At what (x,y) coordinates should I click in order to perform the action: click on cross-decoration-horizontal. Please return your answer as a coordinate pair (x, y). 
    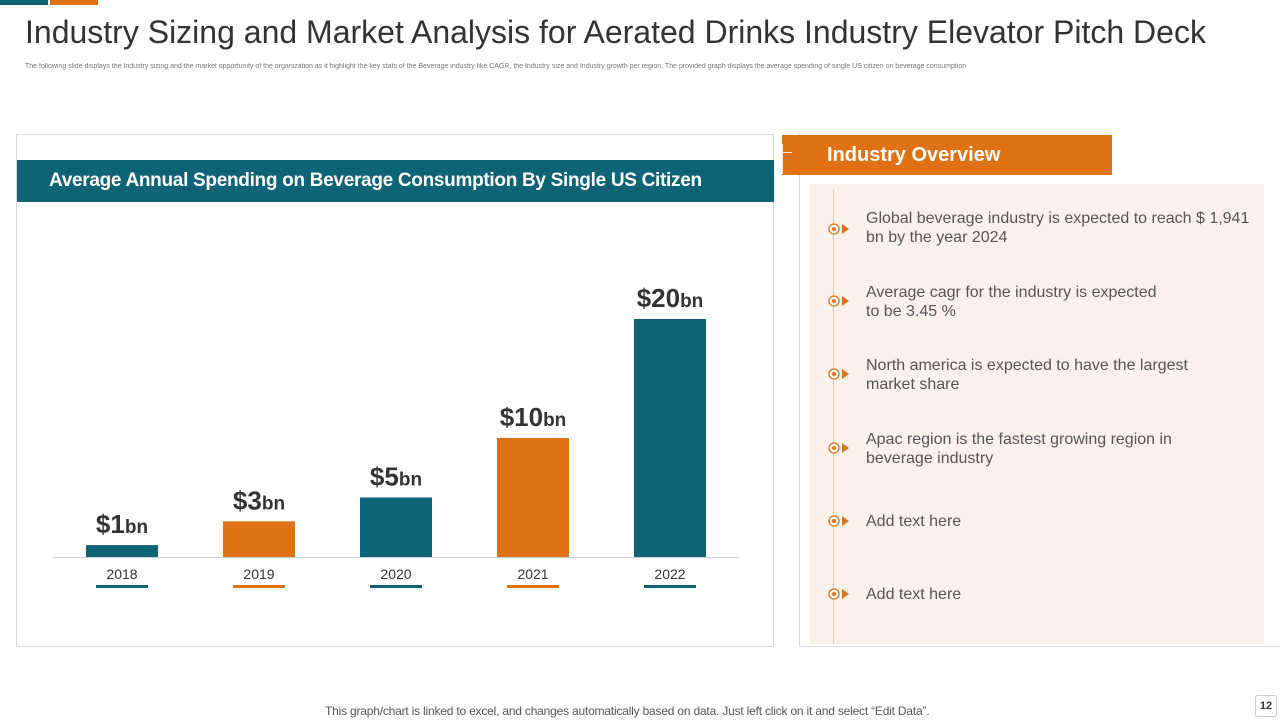
    Looking at the image, I should click on (783, 152).